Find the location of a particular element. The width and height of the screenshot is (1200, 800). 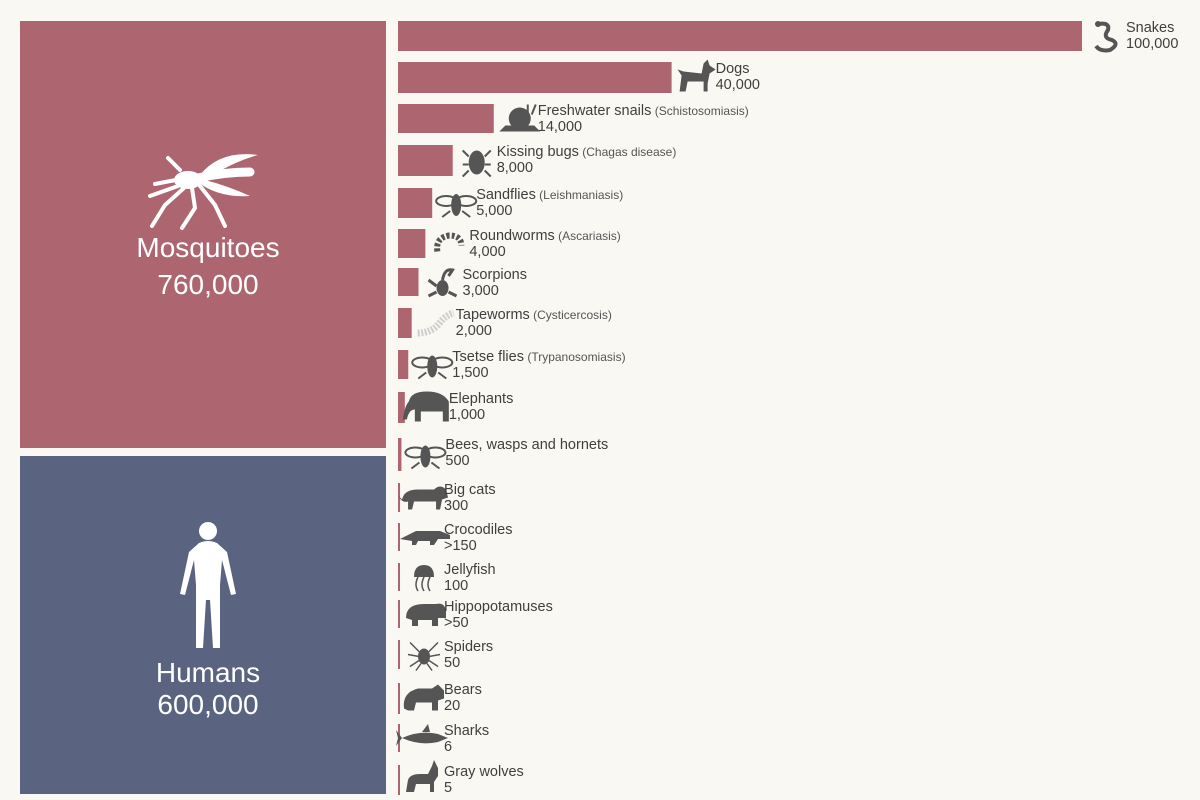

bar-note: (Cysticercosis) is located at coordinates (571, 315).